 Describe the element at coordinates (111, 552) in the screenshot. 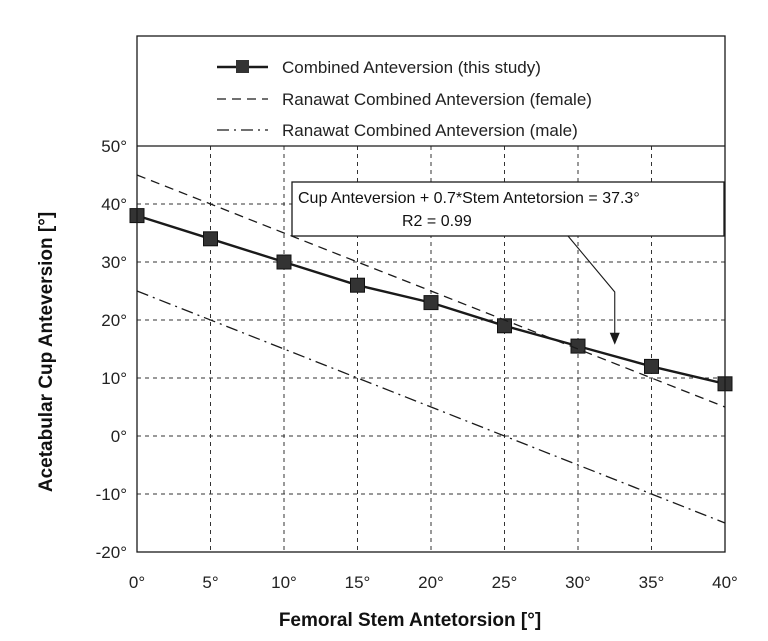

I see `y-tick-label: -20°` at that location.